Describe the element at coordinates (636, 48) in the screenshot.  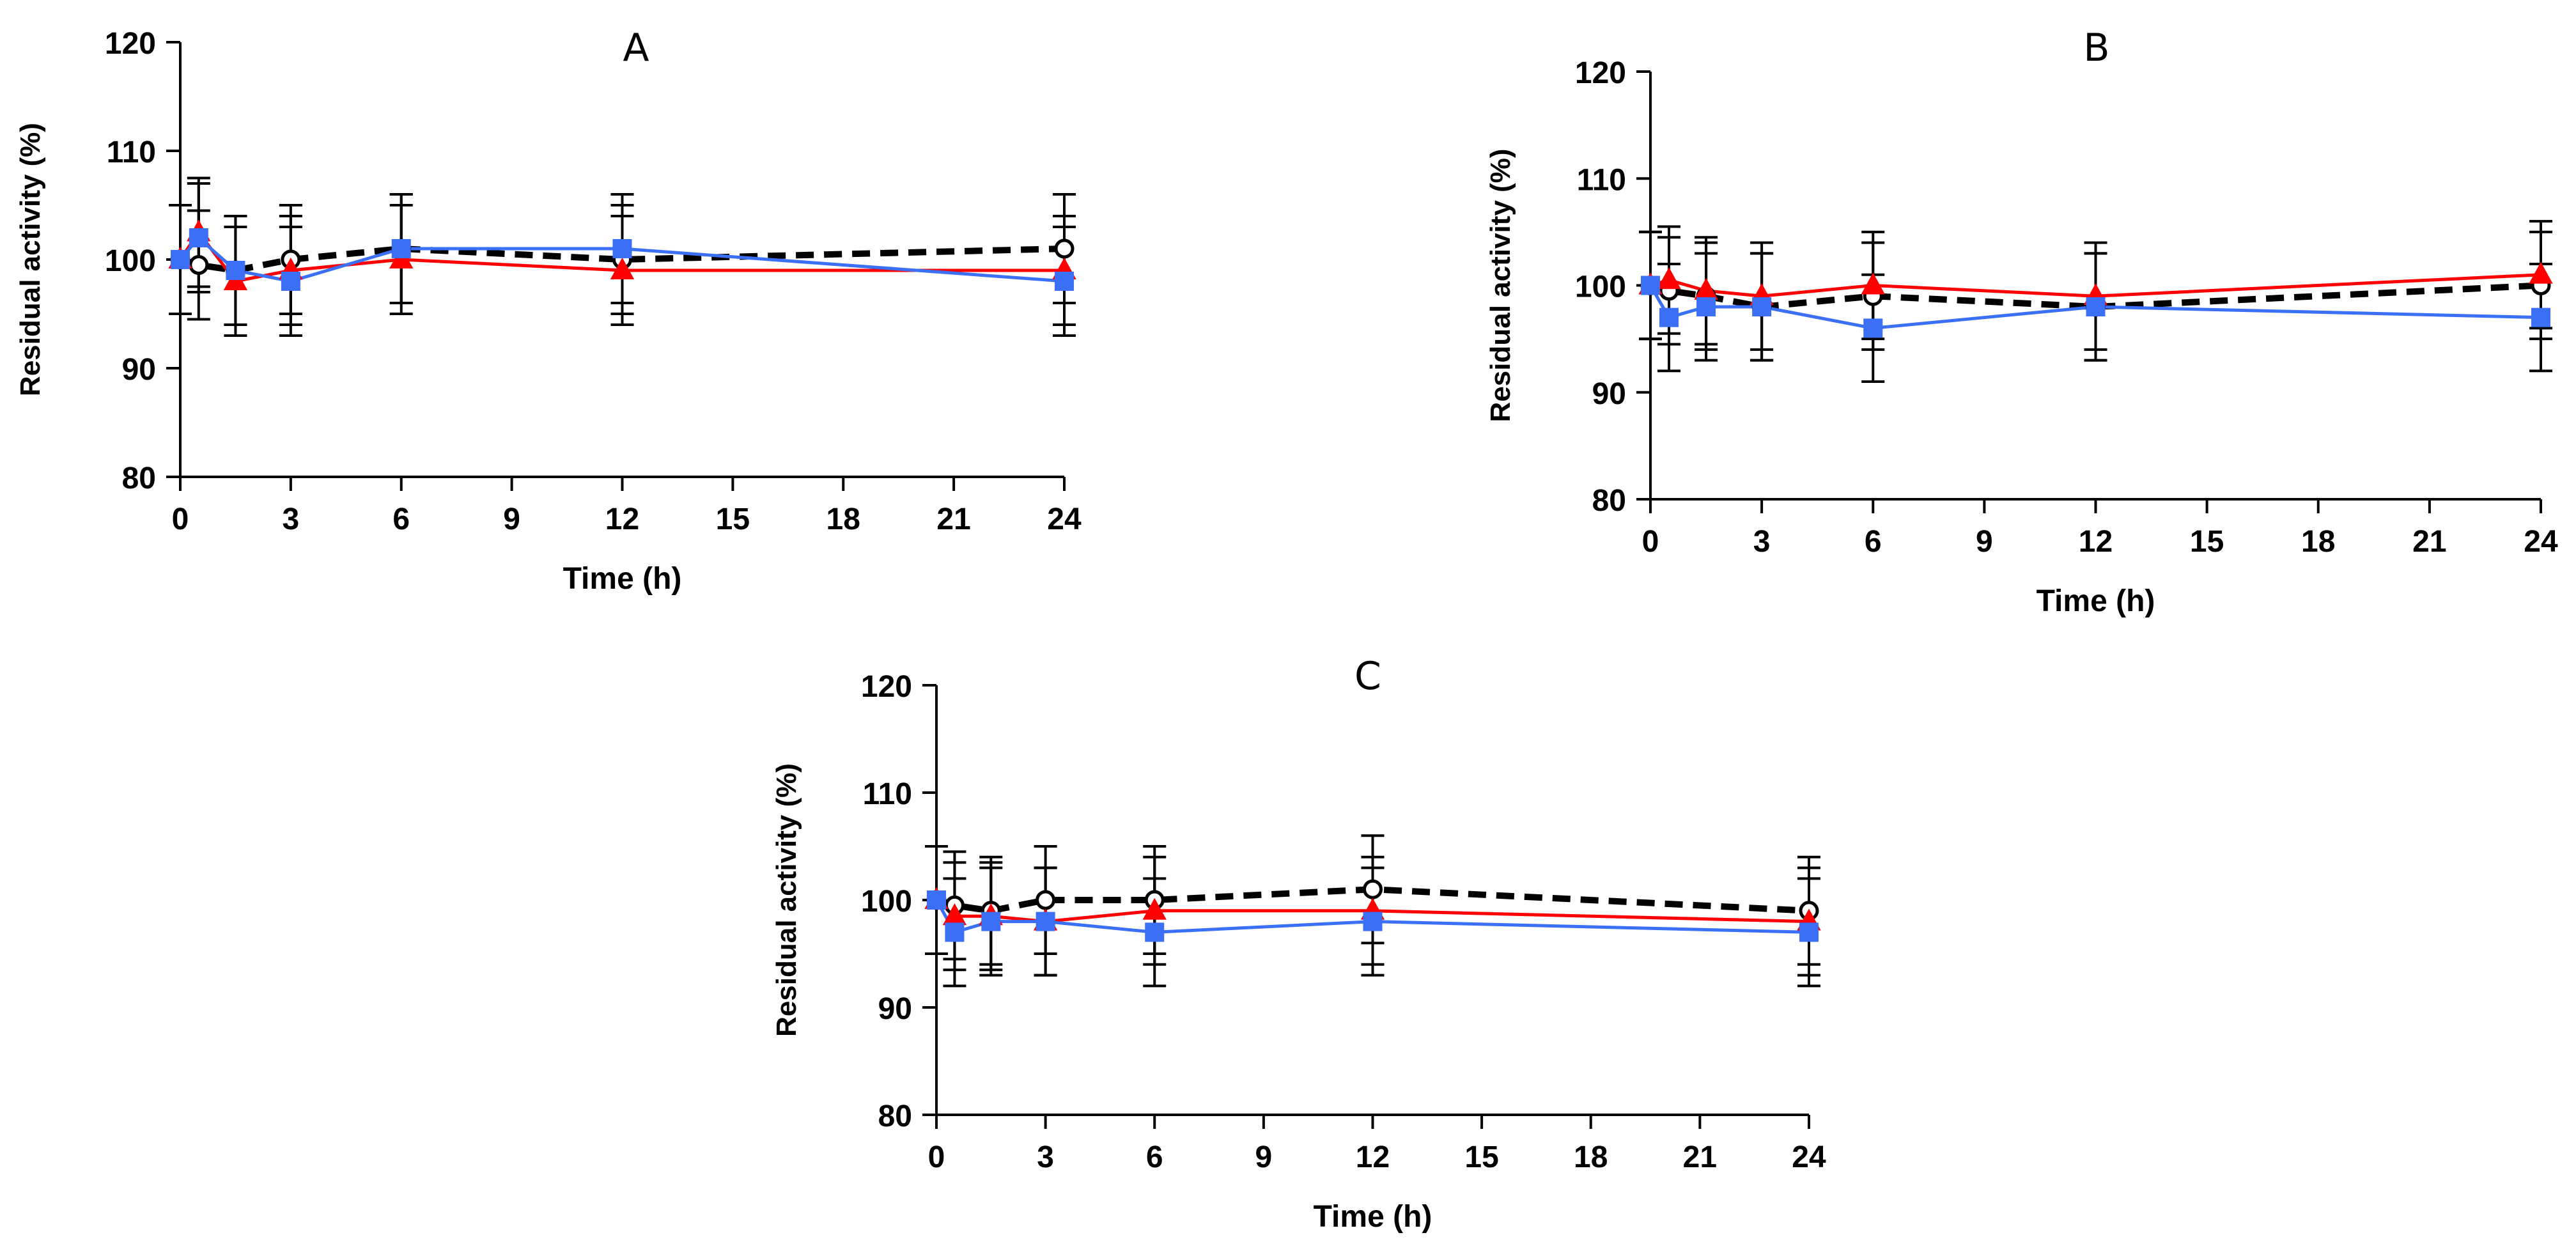
I see `panel-title: A` at that location.